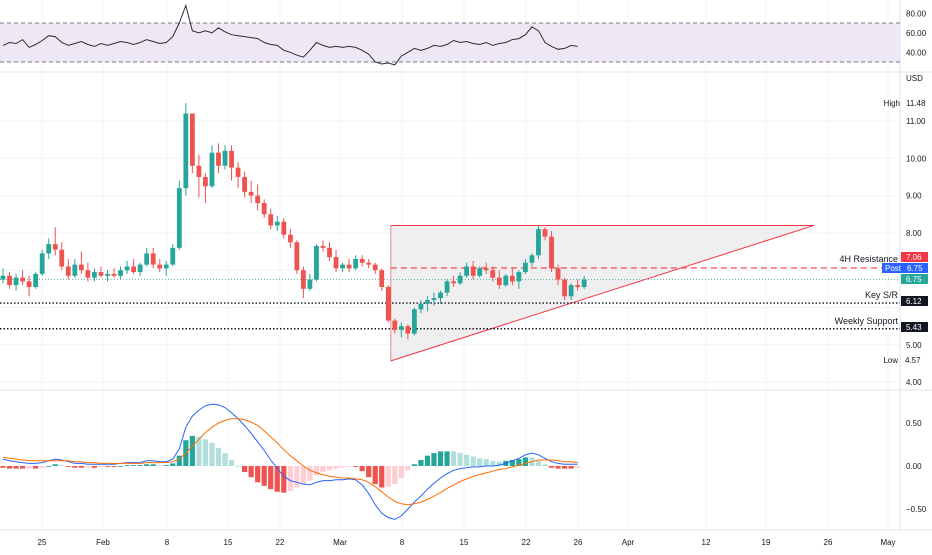  I want to click on rsi-pane, so click(450, 34).